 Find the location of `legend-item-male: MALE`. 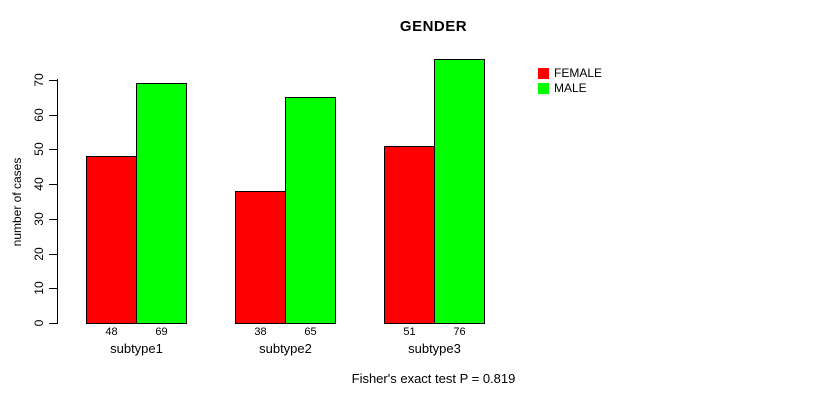

legend-item-male: MALE is located at coordinates (570, 88).